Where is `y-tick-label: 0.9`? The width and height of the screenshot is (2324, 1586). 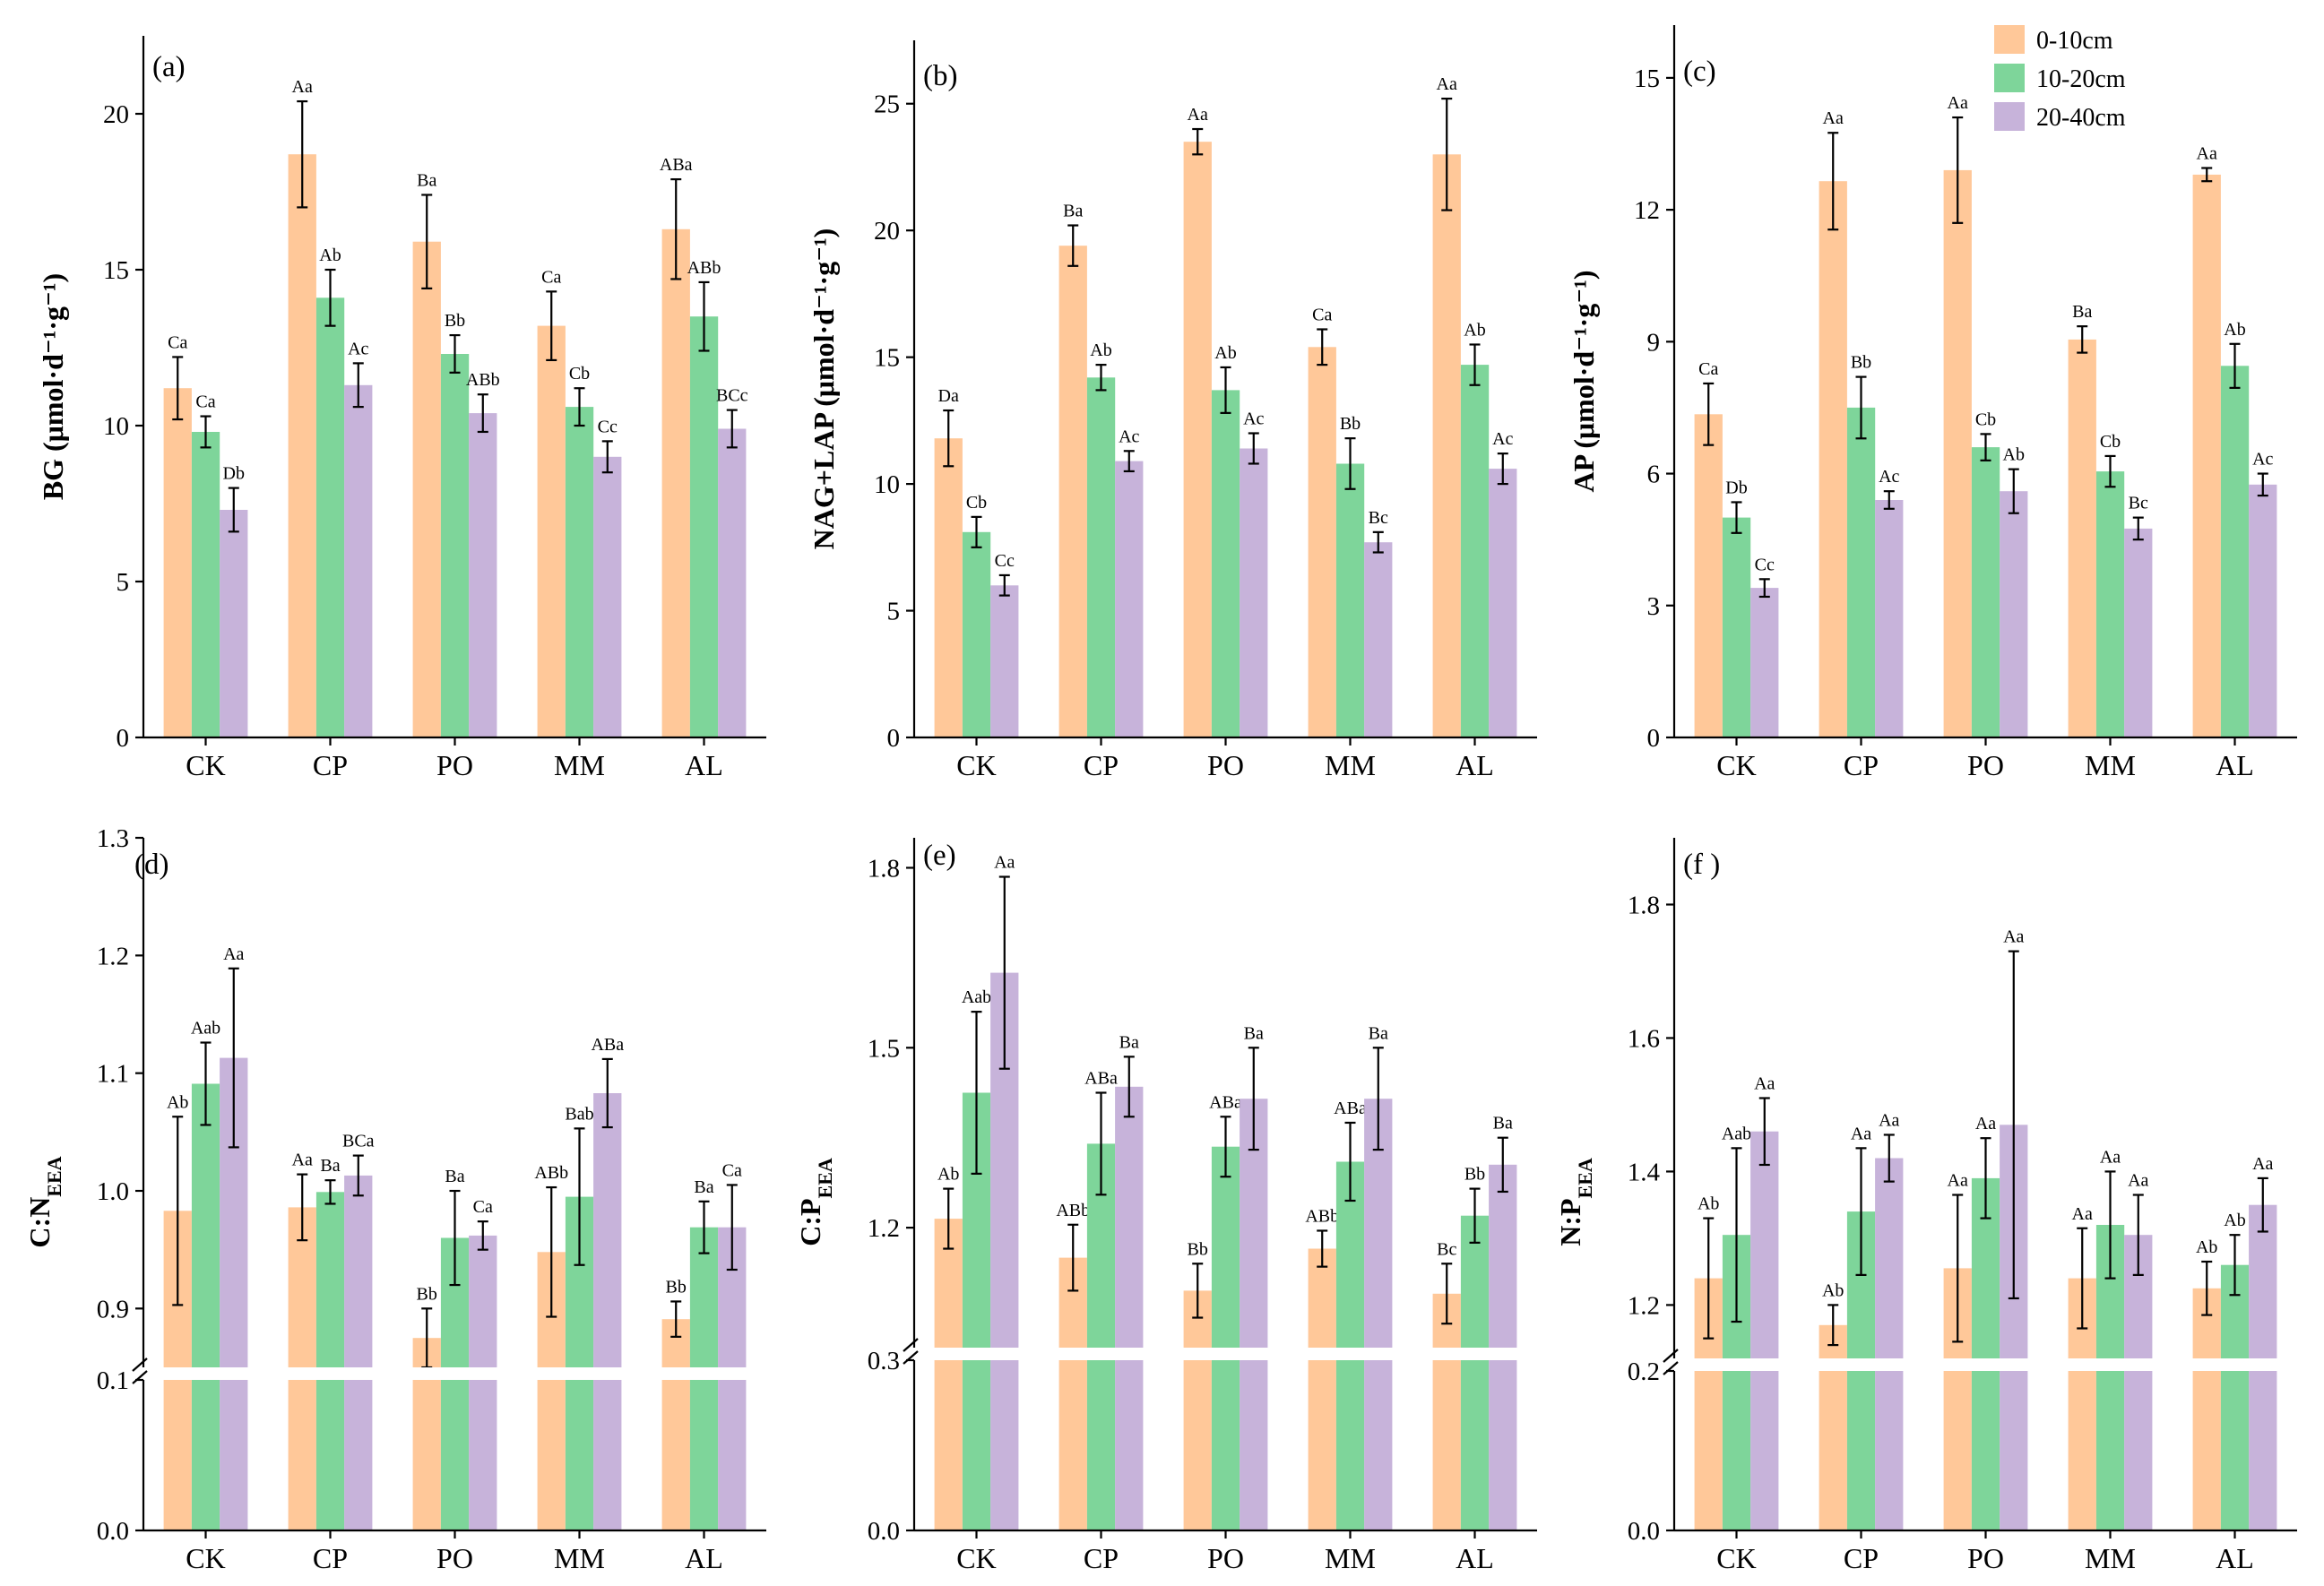 y-tick-label: 0.9 is located at coordinates (113, 1309).